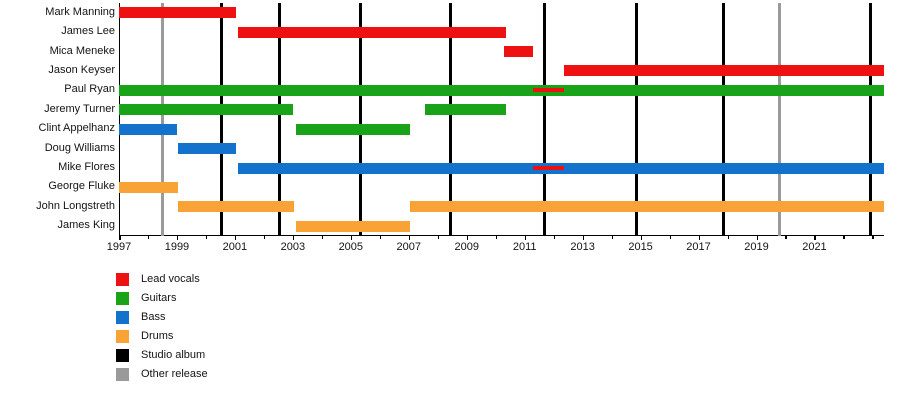 Image resolution: width=900 pixels, height=408 pixels. Describe the element at coordinates (79, 108) in the screenshot. I see `member-name-label: Jeremy Turner` at that location.